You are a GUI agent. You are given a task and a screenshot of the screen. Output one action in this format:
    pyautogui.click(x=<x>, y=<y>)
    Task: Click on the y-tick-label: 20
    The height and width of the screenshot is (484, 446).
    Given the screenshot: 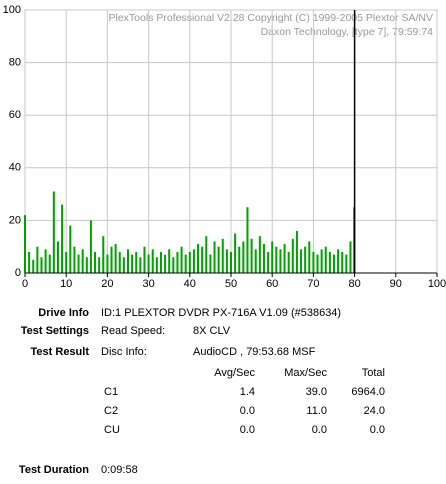 What is the action you would take?
    pyautogui.click(x=15, y=220)
    